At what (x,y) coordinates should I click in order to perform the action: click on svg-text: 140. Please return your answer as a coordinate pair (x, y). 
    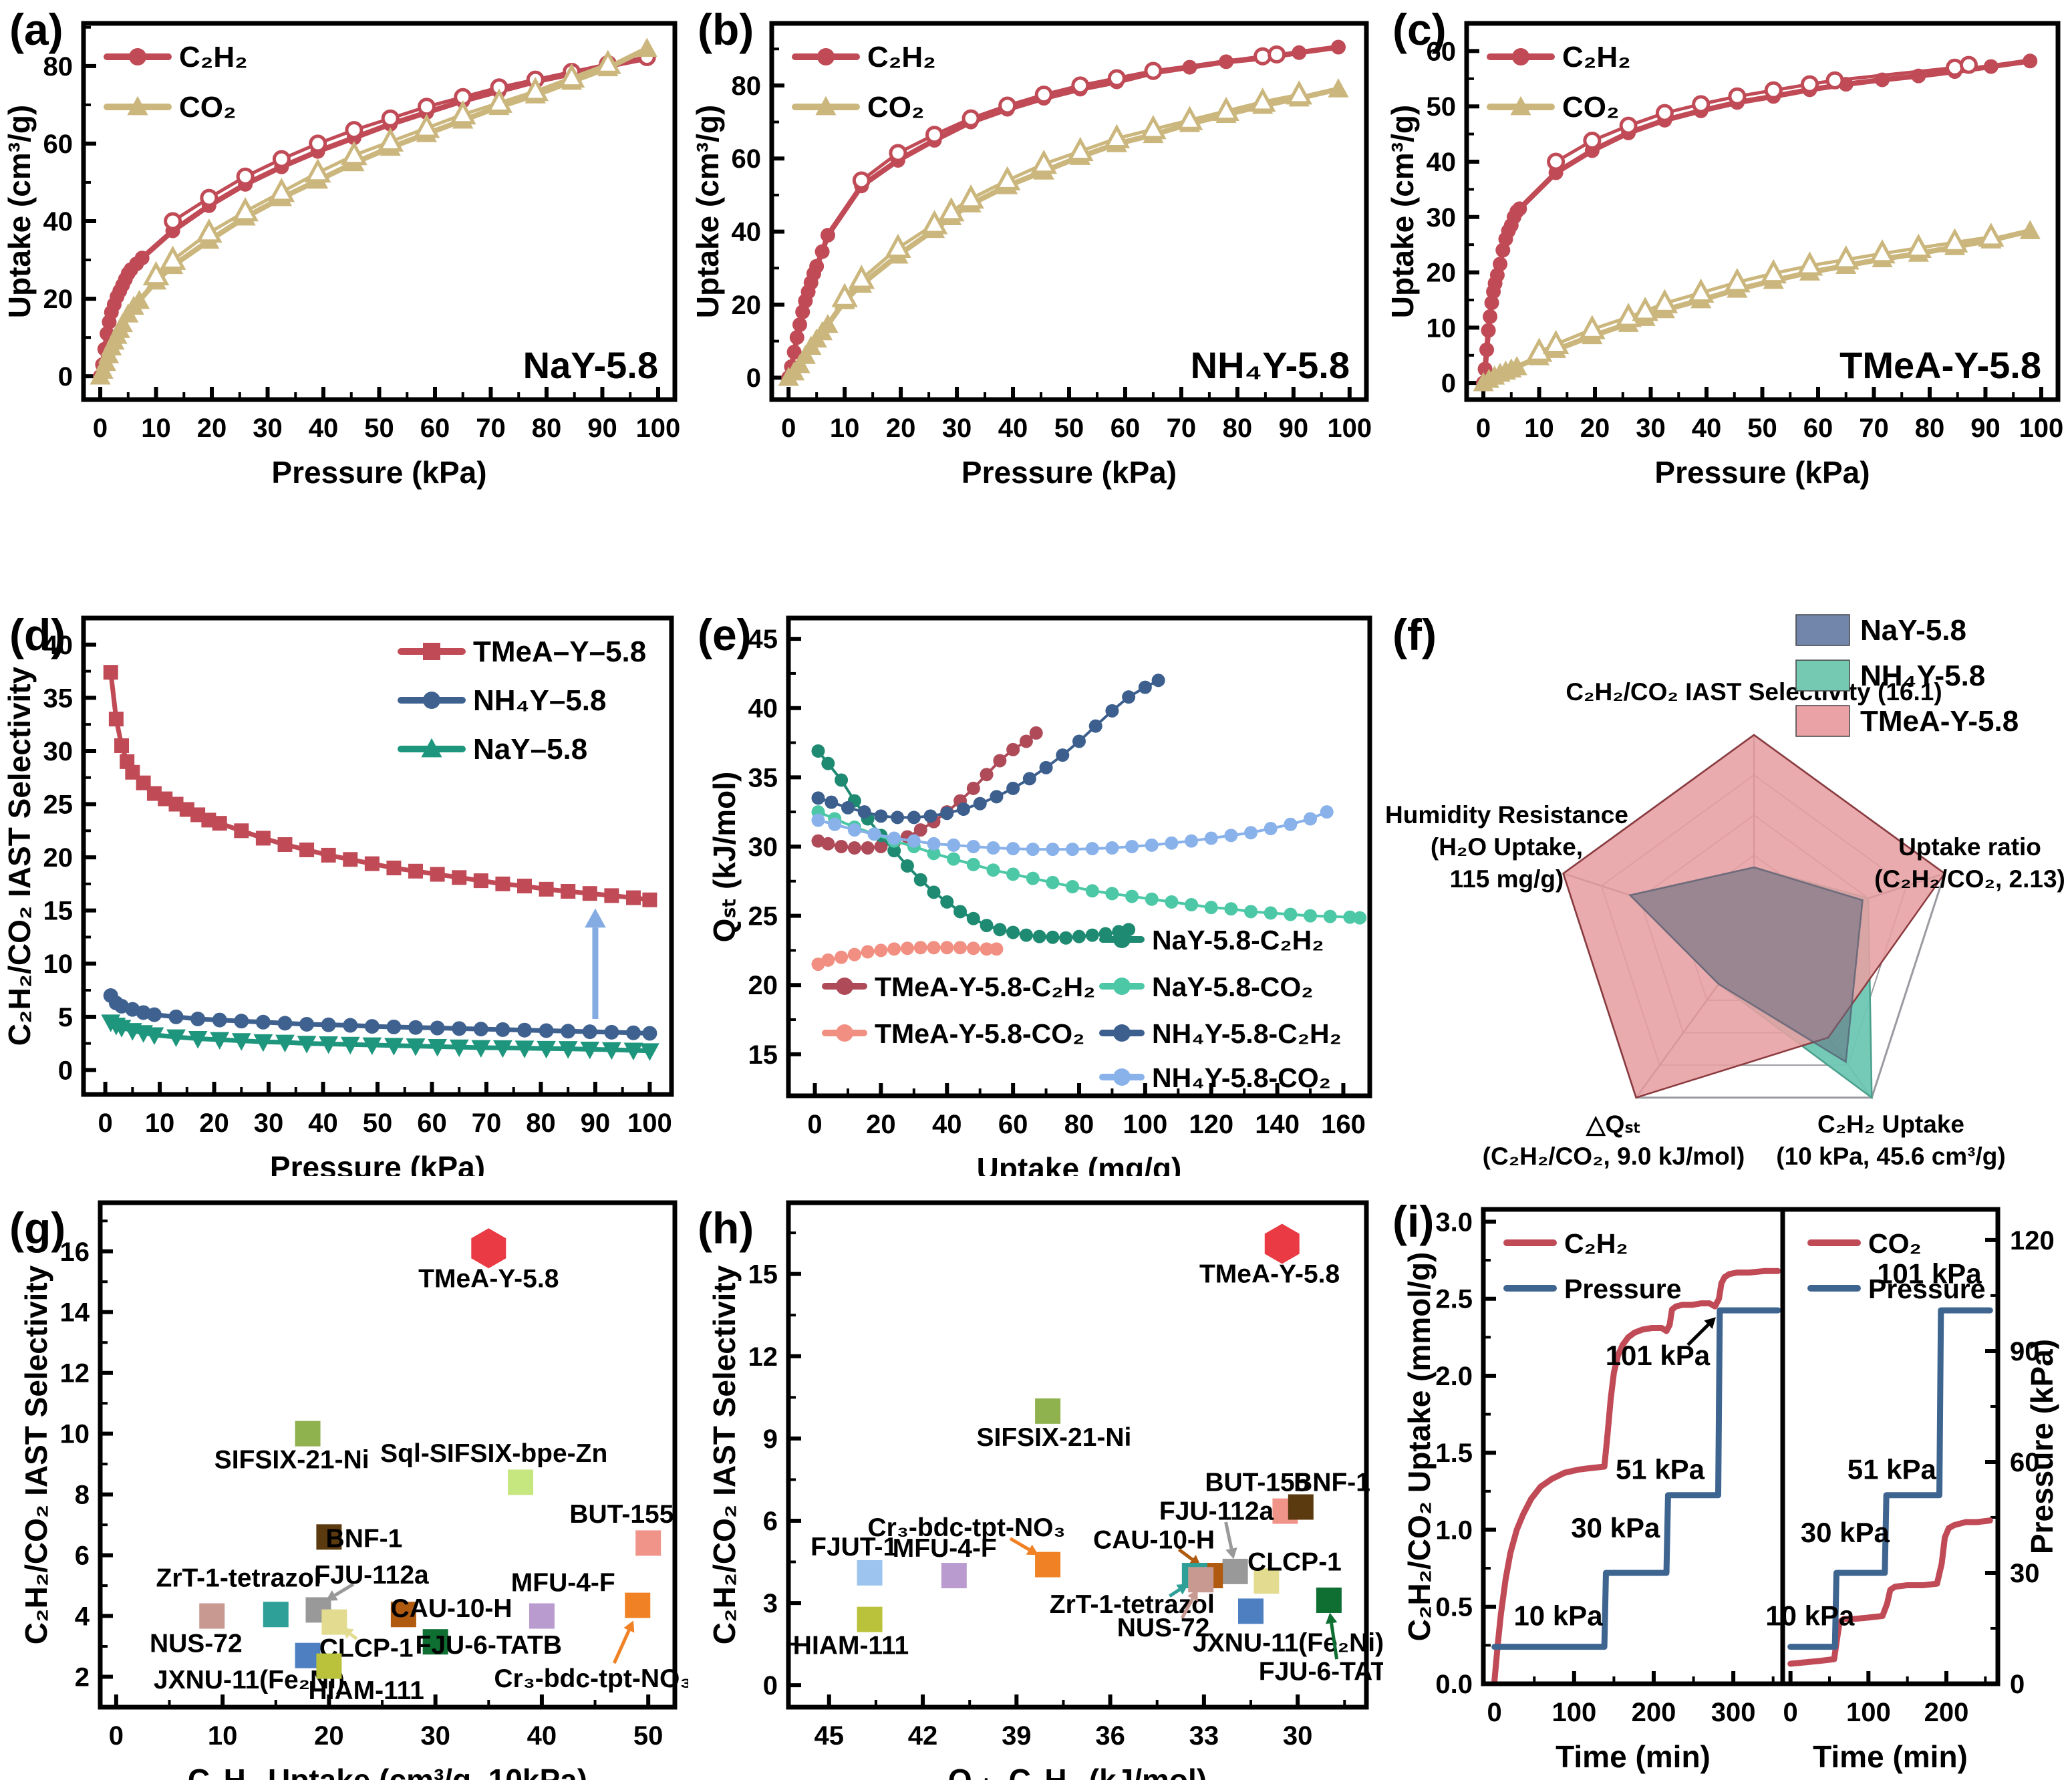
    Looking at the image, I should click on (1278, 1124).